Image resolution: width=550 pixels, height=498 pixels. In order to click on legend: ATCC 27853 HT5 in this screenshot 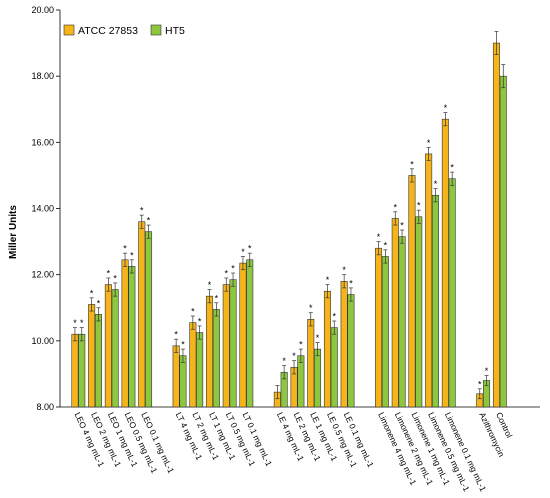, I will do `click(124, 30)`.